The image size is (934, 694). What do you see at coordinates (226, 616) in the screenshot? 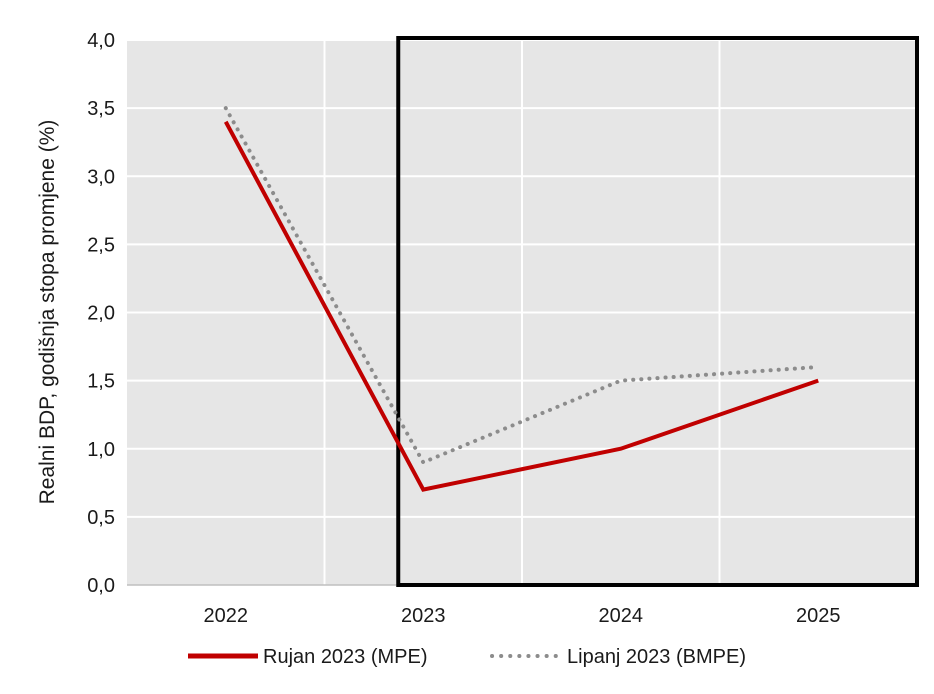
I see `x-tick-label: 2022` at bounding box center [226, 616].